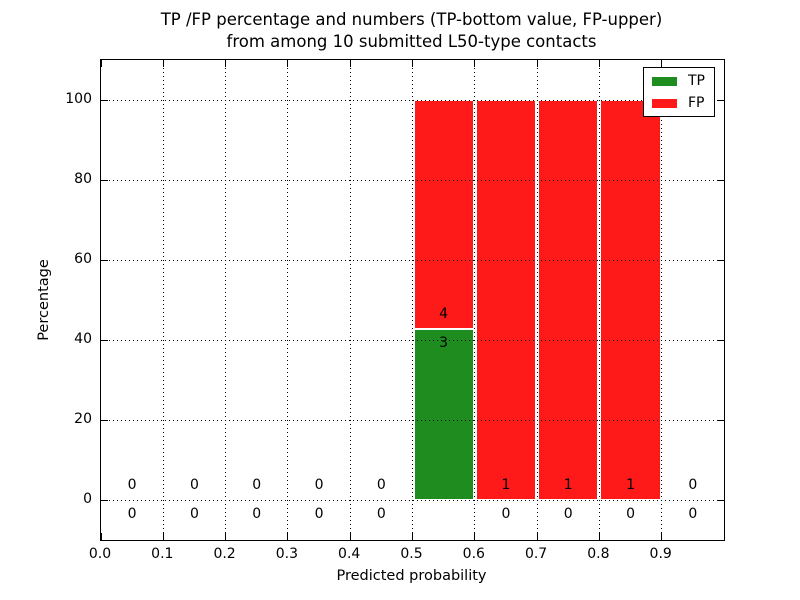 The image size is (800, 600). What do you see at coordinates (696, 81) in the screenshot?
I see `legend-label-tp: TP` at bounding box center [696, 81].